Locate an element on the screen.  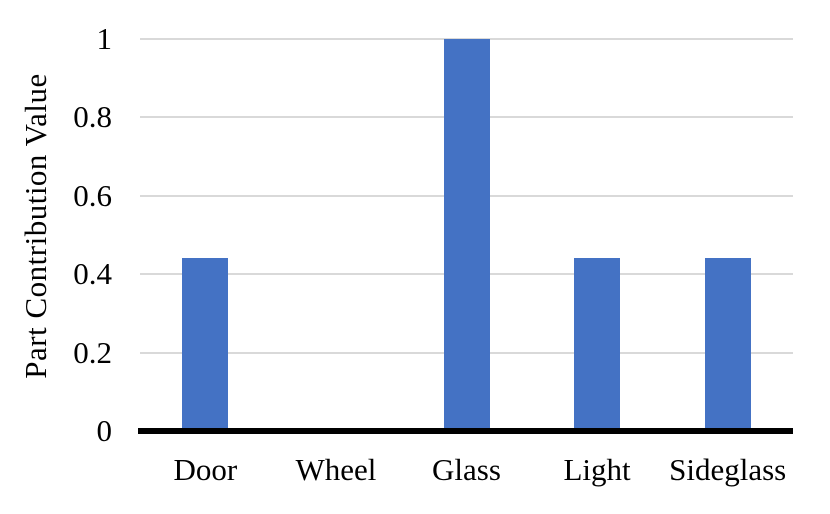
x-label-sideglass: Sideglass is located at coordinates (728, 469).